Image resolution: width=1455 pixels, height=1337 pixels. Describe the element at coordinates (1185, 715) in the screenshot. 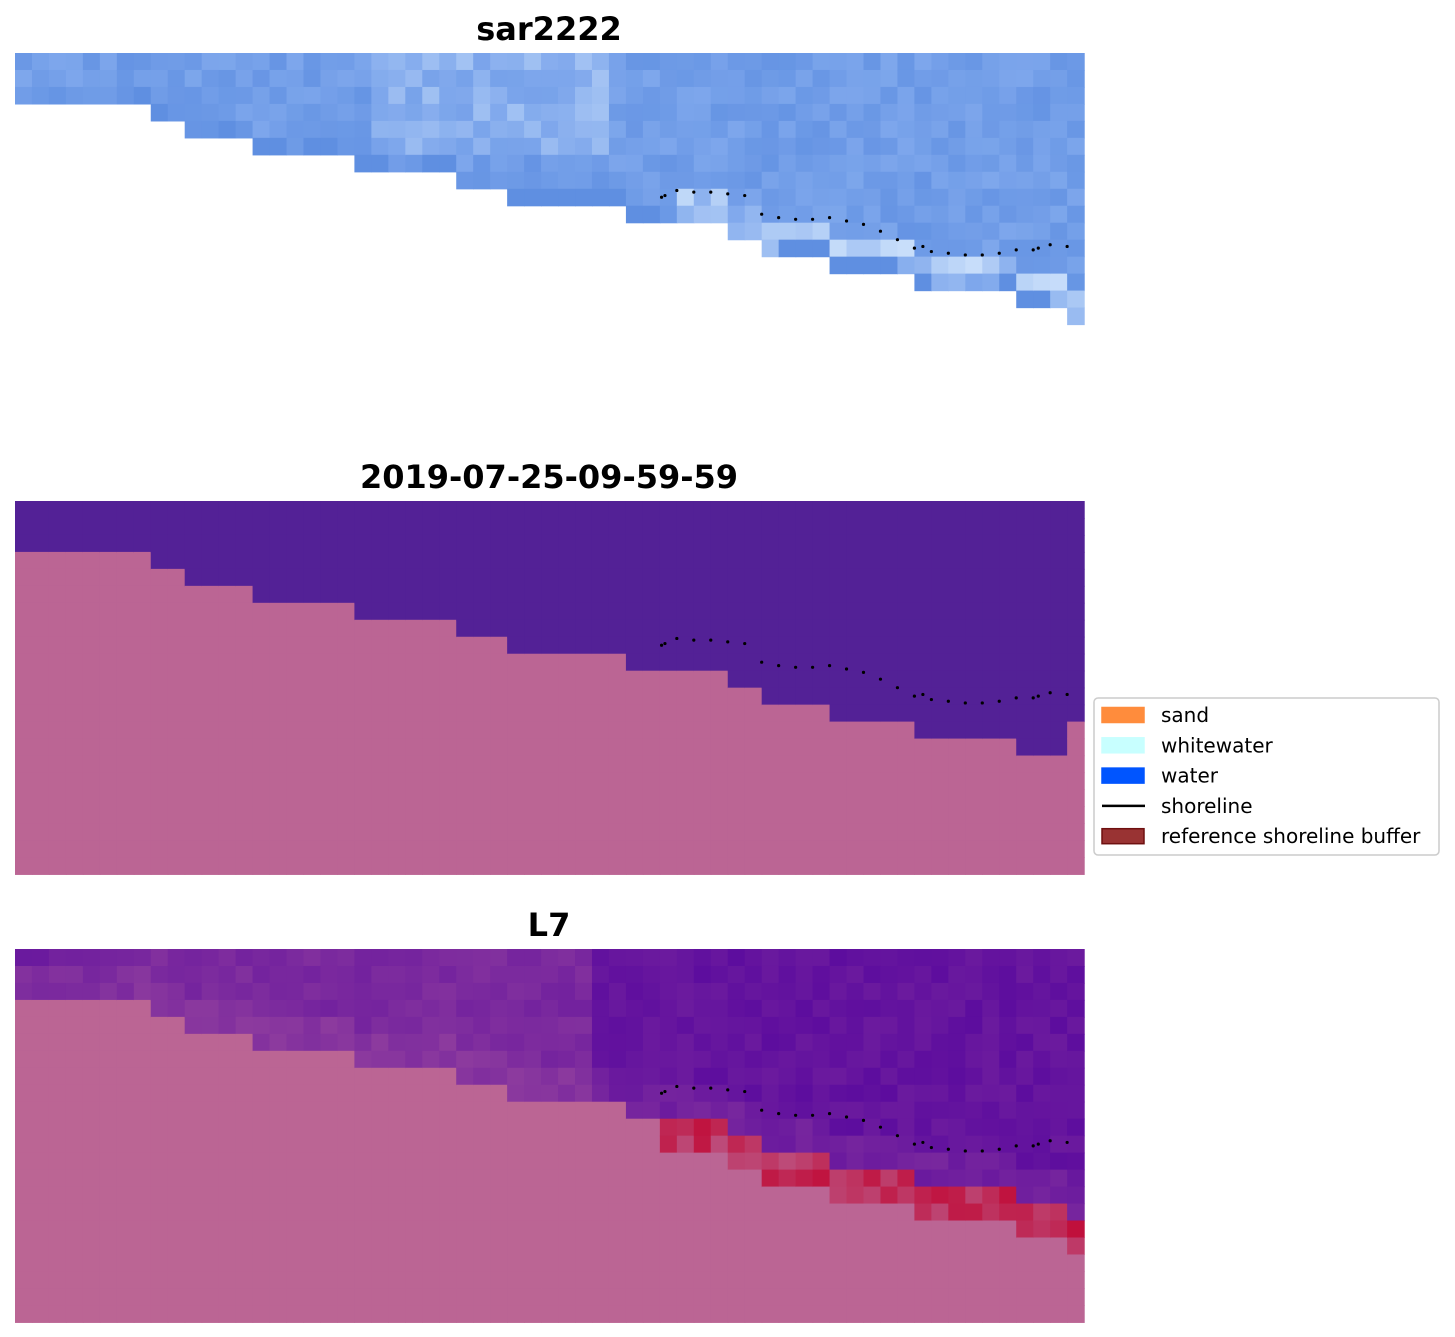

I see `legend-label: sand` at that location.